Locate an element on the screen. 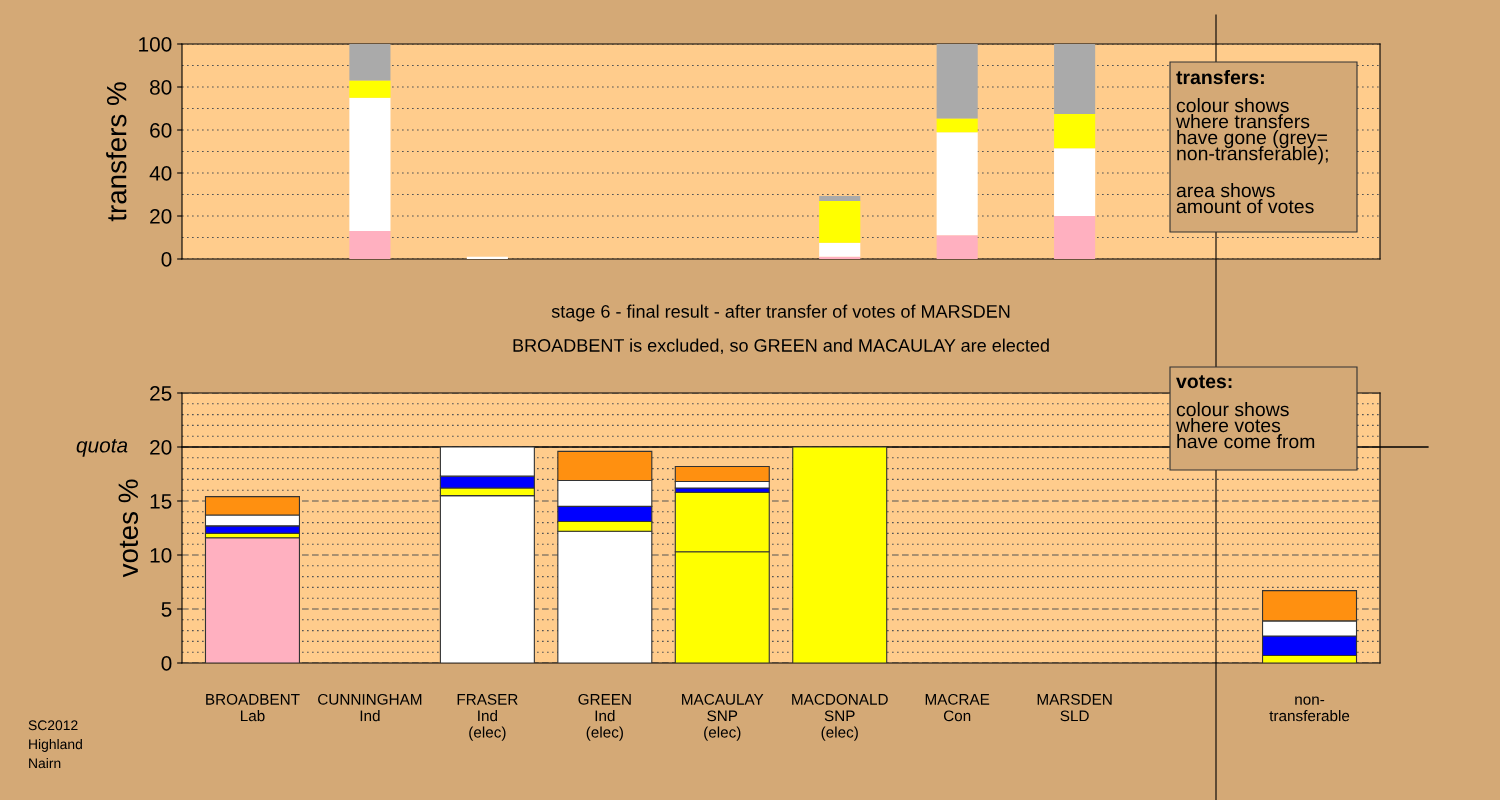 The width and height of the screenshot is (1500, 800). x-tick-label: CUNNINGHAM Ind is located at coordinates (370, 707).